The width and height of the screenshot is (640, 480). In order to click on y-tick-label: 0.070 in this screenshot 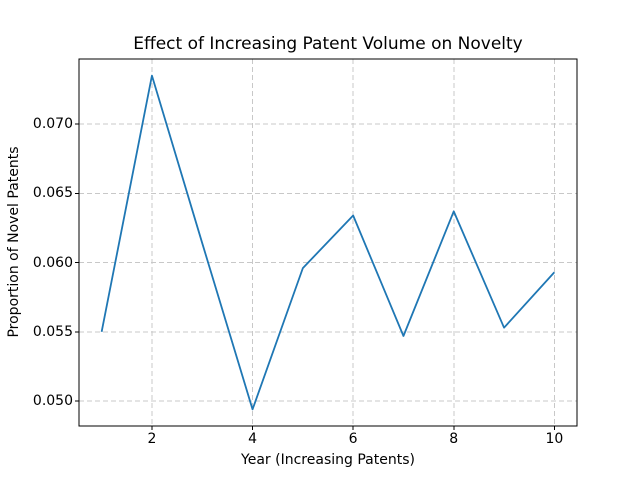, I will do `click(52, 124)`.